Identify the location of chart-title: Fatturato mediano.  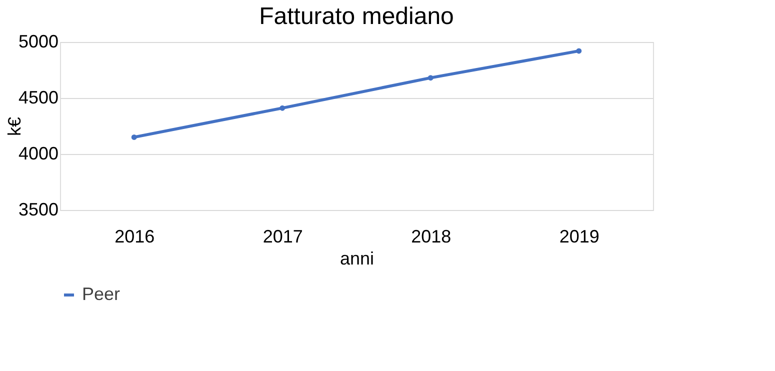
(356, 16).